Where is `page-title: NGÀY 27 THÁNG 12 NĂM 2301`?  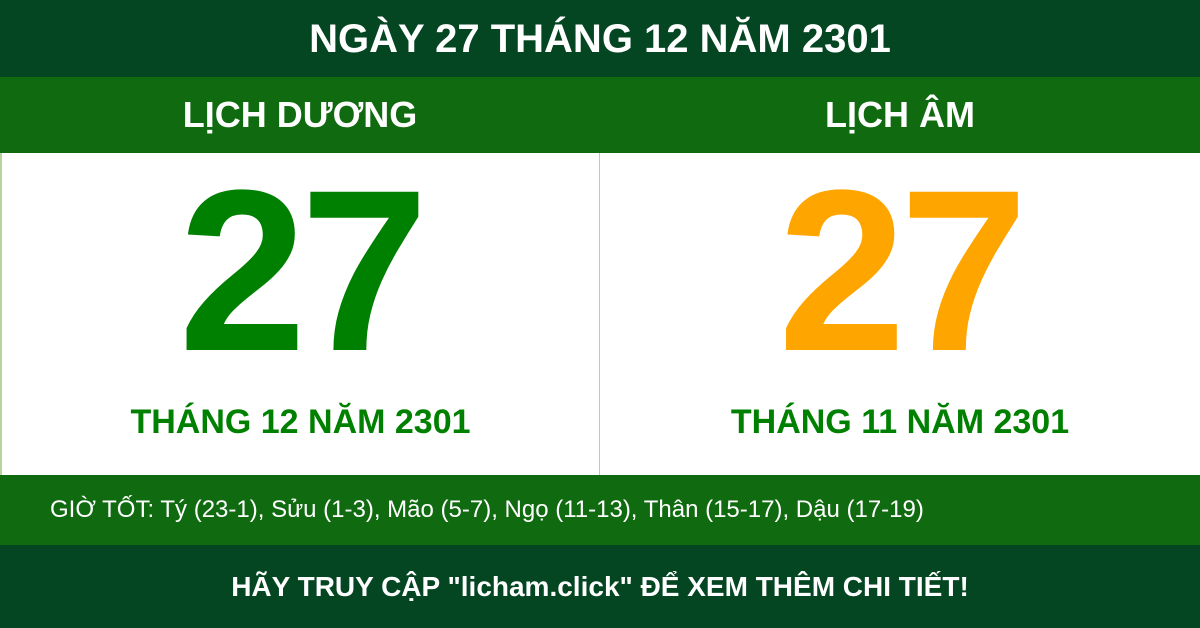 page-title: NGÀY 27 THÁNG 12 NĂM 2301 is located at coordinates (600, 38).